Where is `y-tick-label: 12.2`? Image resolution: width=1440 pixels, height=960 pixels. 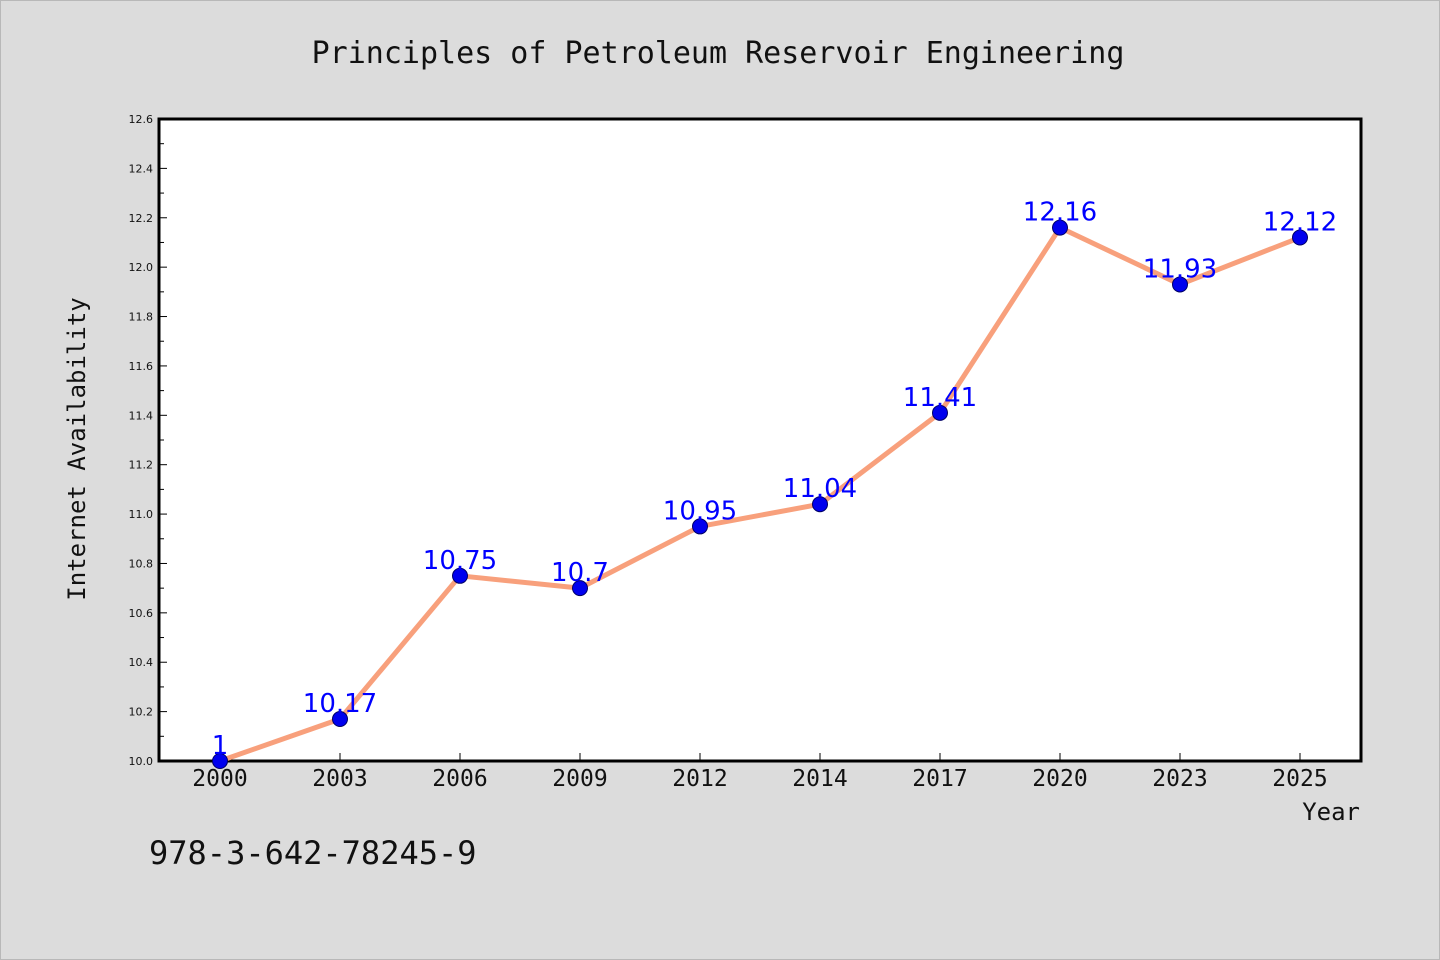
y-tick-label: 12.2 is located at coordinates (141, 218).